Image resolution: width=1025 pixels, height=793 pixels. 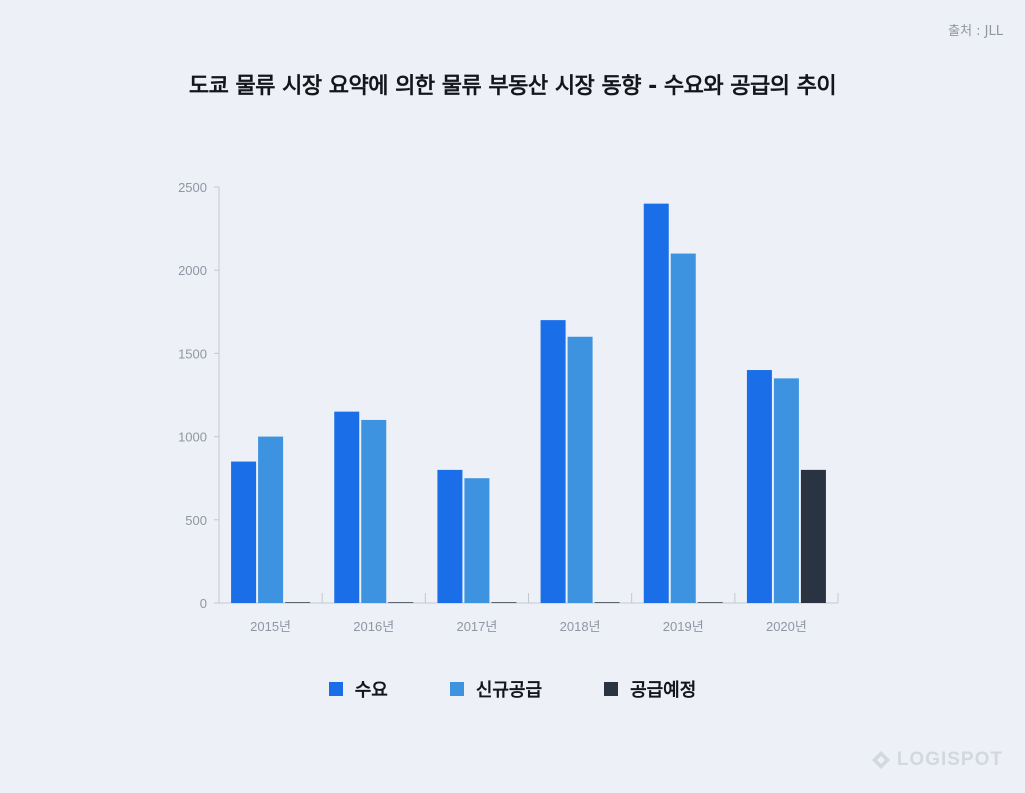 What do you see at coordinates (196, 520) in the screenshot?
I see `y-tick-label: 500` at bounding box center [196, 520].